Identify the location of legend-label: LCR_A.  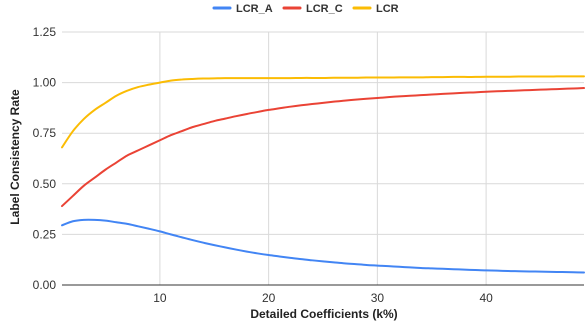
(254, 9).